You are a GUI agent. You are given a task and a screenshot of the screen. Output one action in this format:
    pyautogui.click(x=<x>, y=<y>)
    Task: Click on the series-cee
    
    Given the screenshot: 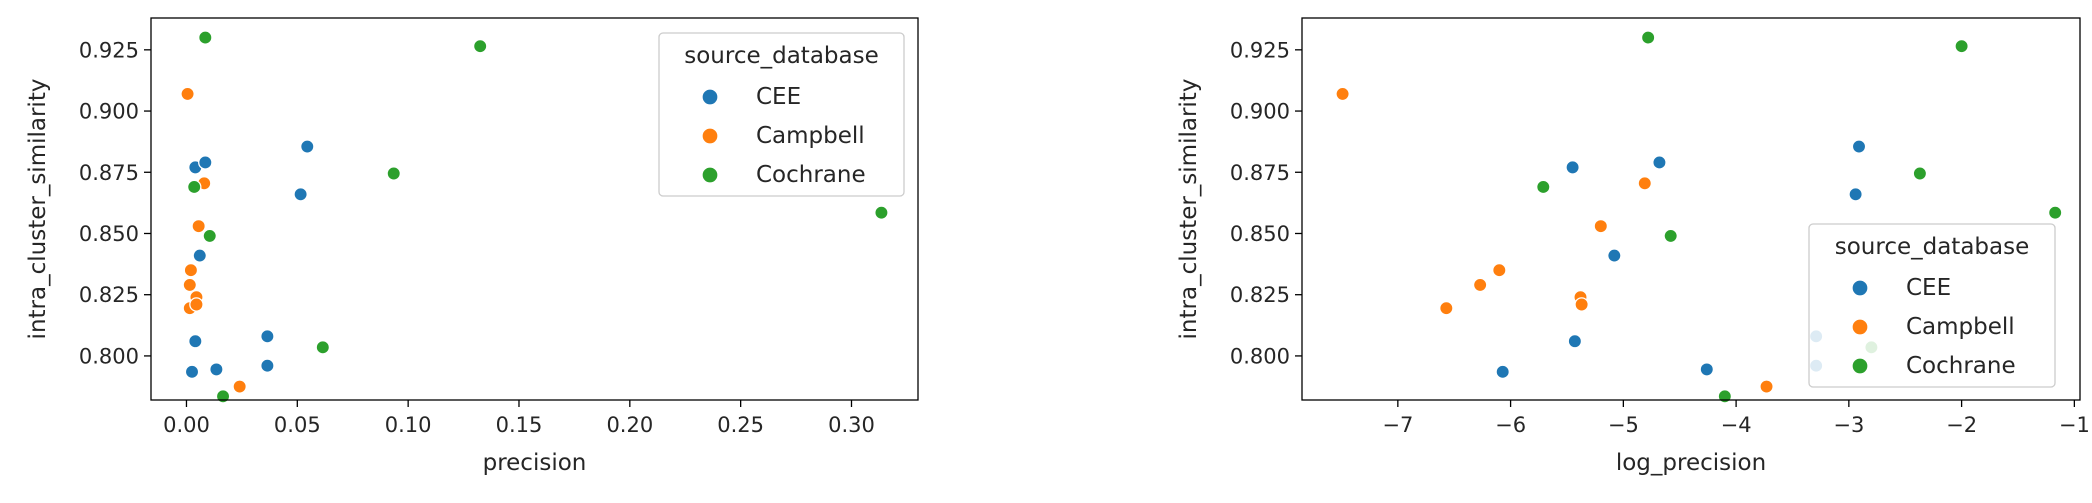 What is the action you would take?
    pyautogui.click(x=249, y=259)
    